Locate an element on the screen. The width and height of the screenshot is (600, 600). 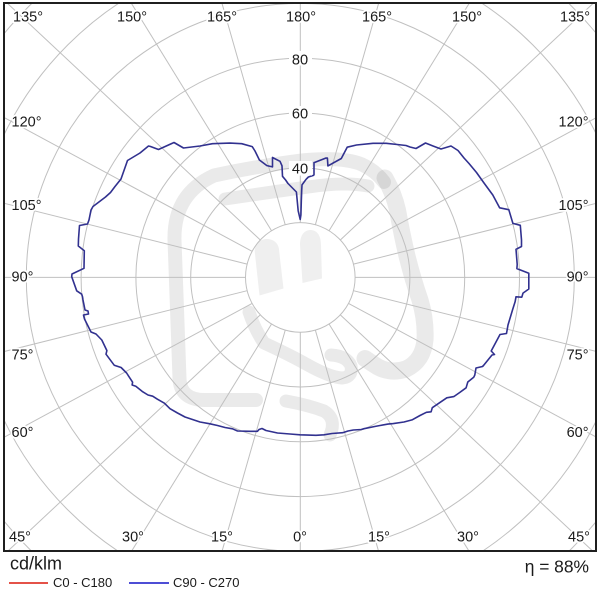
svg-text: η = 88% is located at coordinates (557, 567).